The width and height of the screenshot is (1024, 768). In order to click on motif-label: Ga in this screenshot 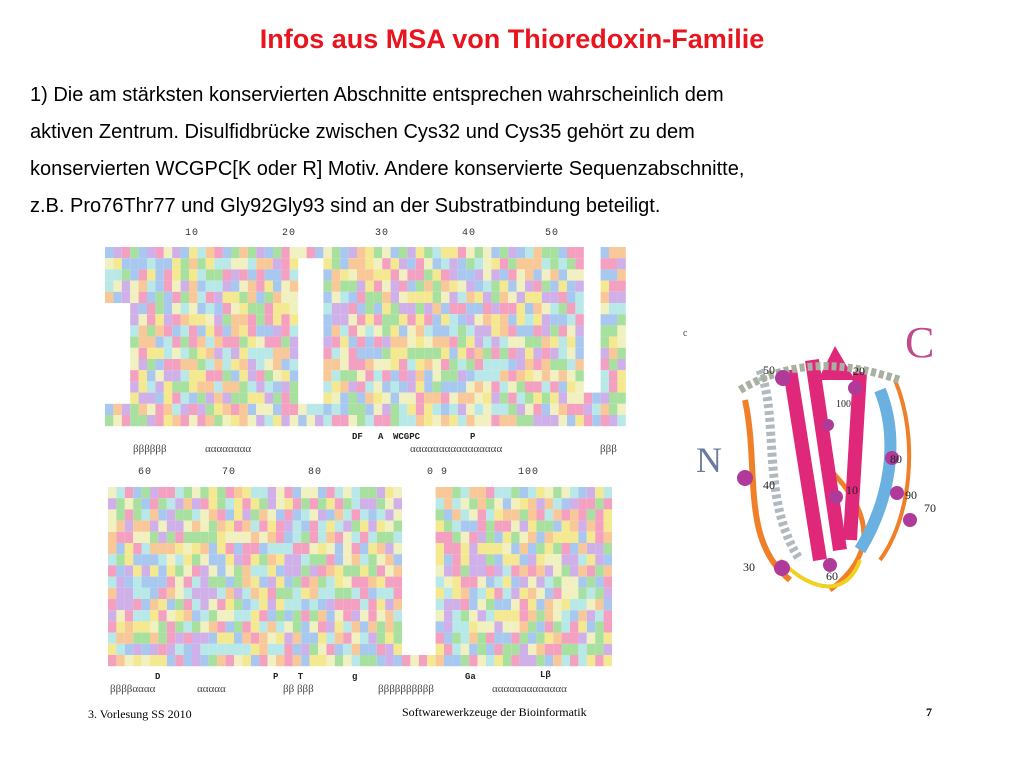, I will do `click(470, 677)`.